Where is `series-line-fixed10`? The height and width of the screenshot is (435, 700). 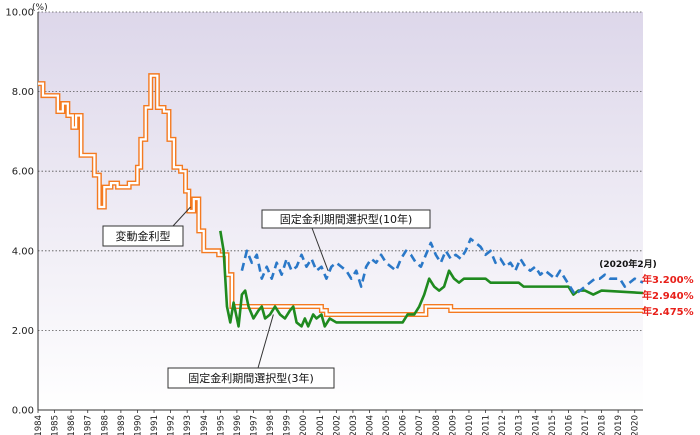
series-line-fixed10 is located at coordinates (442, 266).